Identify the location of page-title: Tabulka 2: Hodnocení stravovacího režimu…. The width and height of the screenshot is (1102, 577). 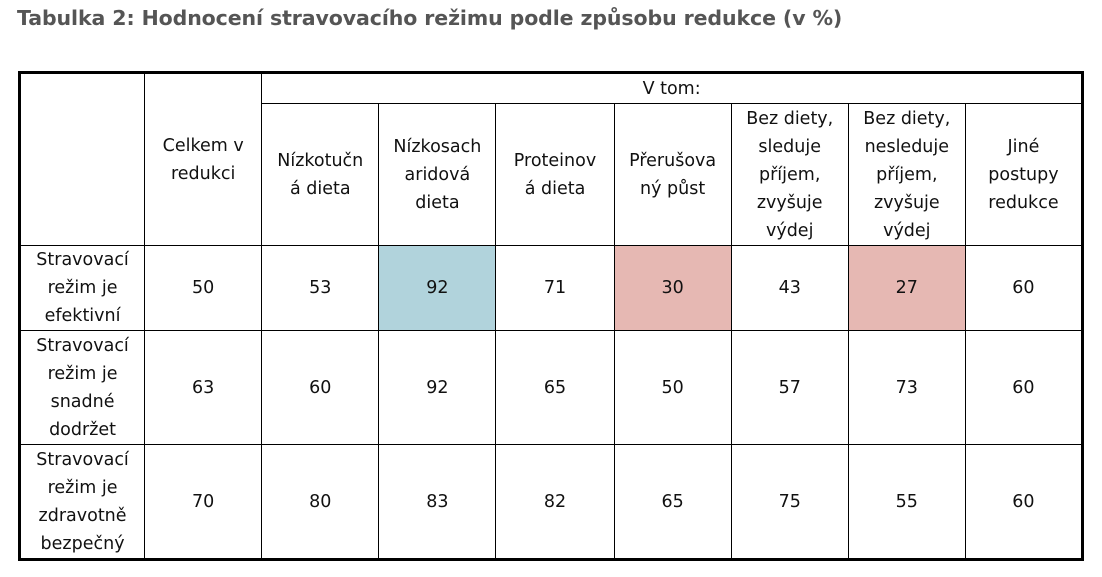
(430, 18).